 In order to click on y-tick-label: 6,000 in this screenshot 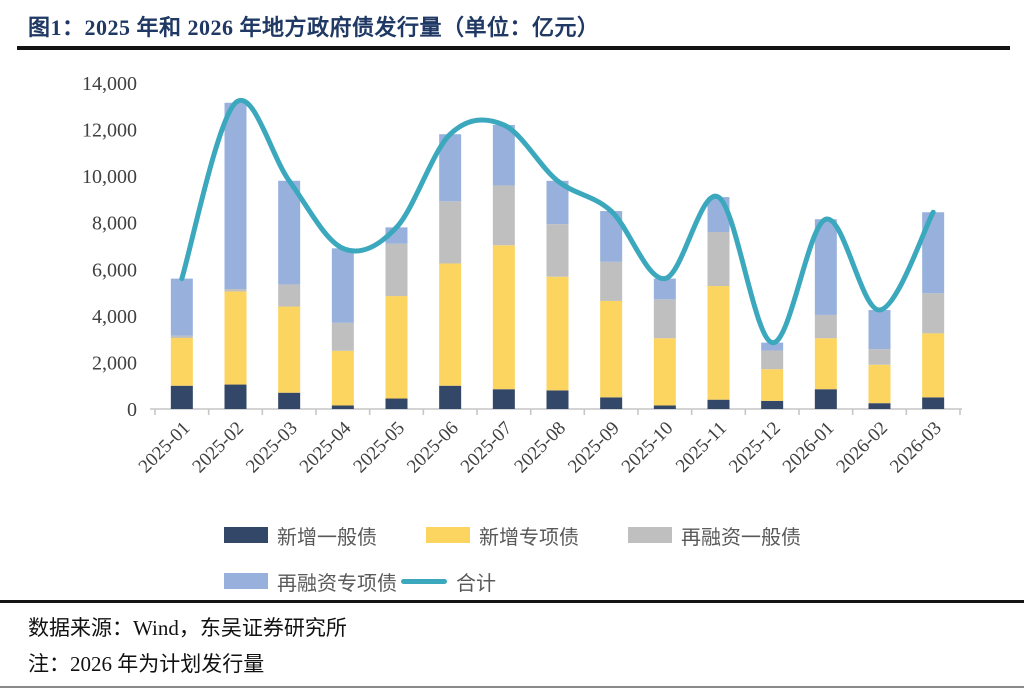, I will do `click(114, 270)`.